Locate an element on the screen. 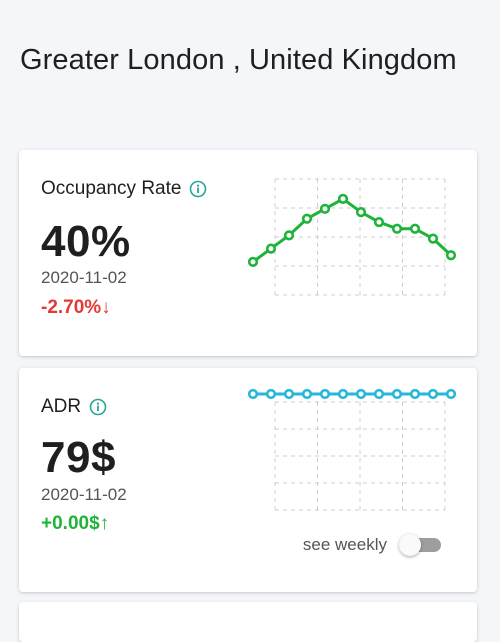 This screenshot has height=642, width=500. see-weekly-toggle is located at coordinates (421, 545).